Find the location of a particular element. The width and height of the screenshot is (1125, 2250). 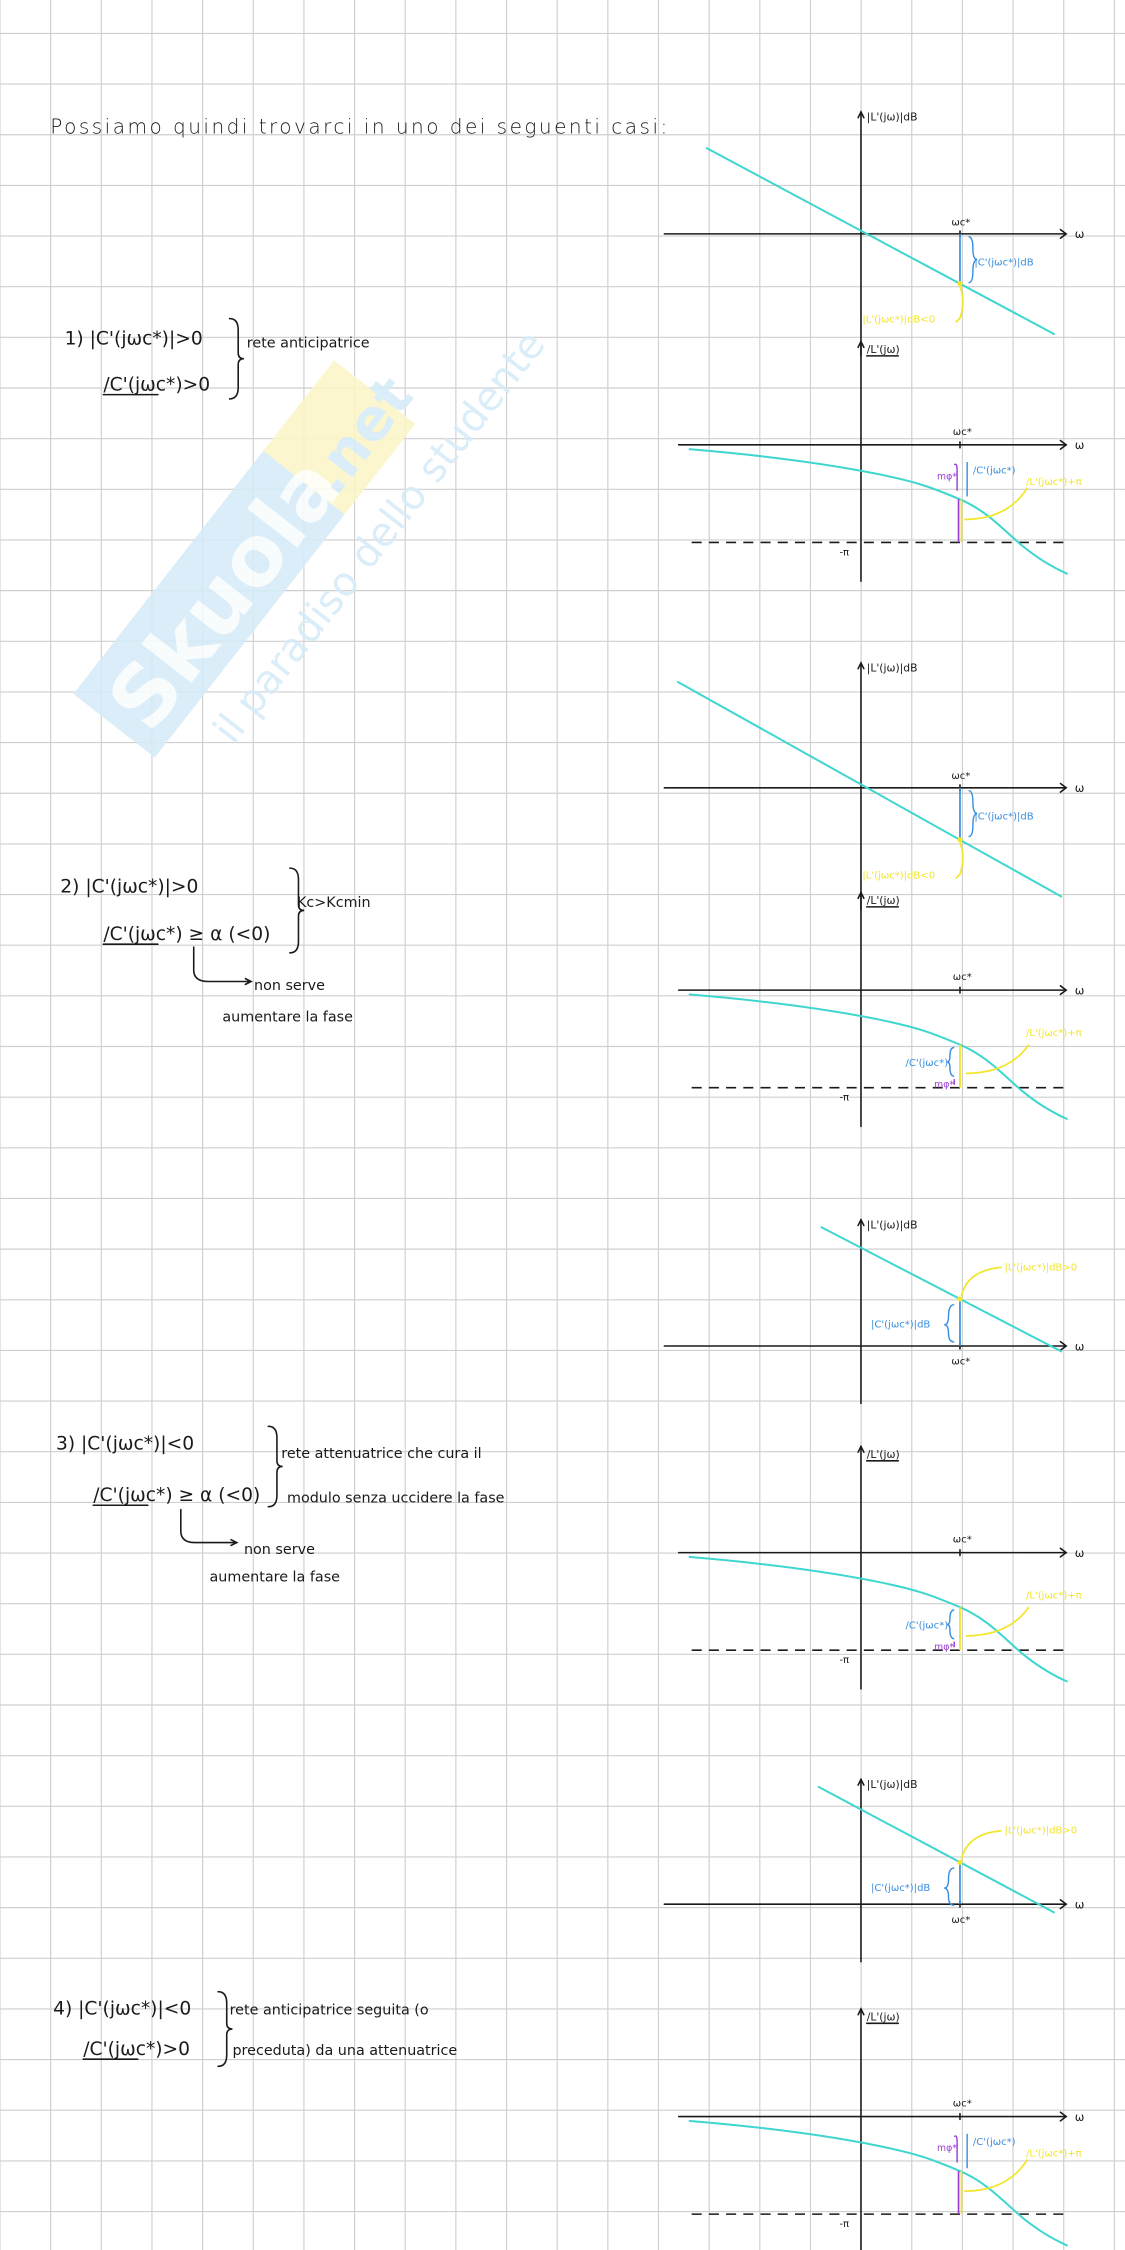

phase-plot-1: /L'(jω) ω ωc* -π mφ* /C'(jωc*) /L'(jωc*)+π is located at coordinates (881, 460).